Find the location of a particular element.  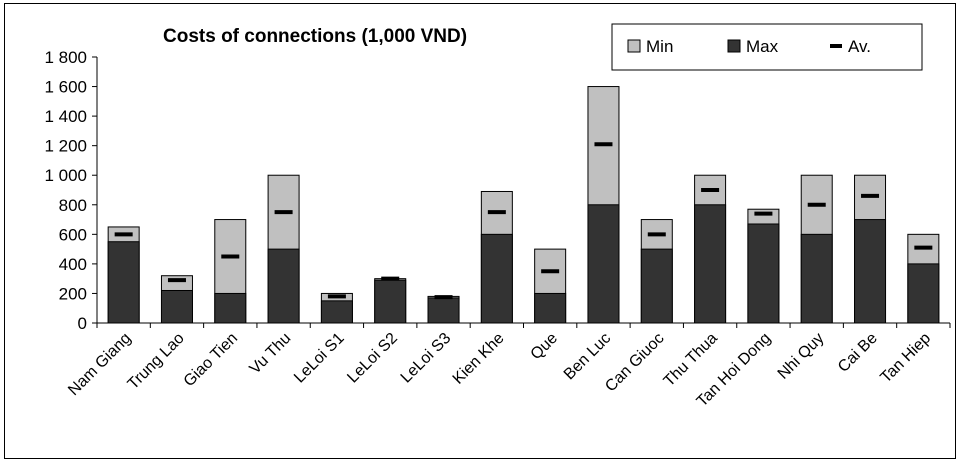

x-tick-label: Ben Luc is located at coordinates (588, 357).